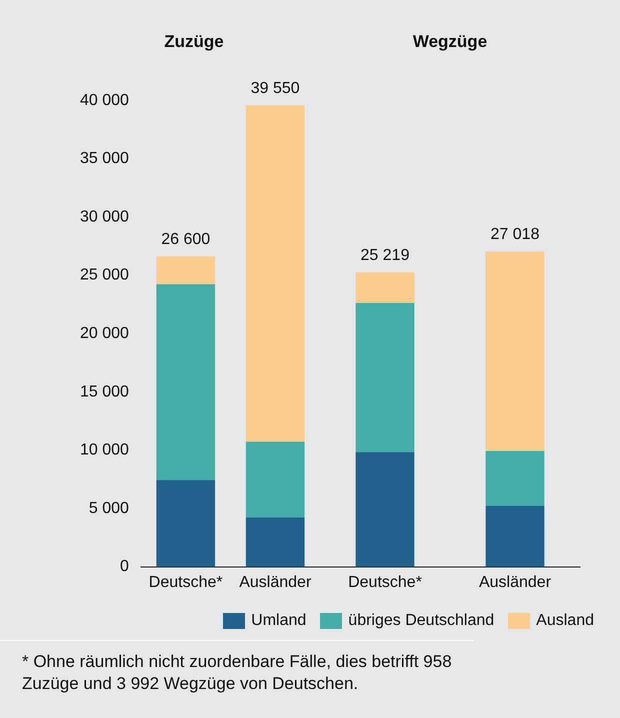  What do you see at coordinates (185, 239) in the screenshot?
I see `total-label: 26 600` at bounding box center [185, 239].